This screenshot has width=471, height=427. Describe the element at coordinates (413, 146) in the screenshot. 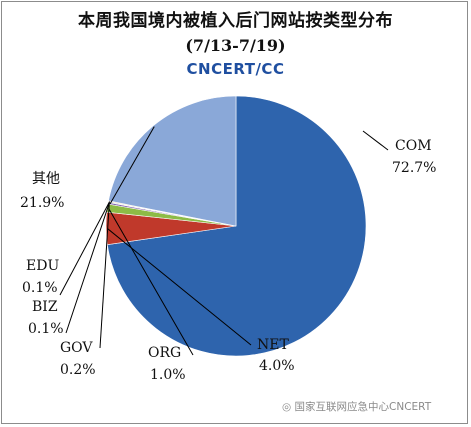

I see `slice-label-COM: COM` at that location.